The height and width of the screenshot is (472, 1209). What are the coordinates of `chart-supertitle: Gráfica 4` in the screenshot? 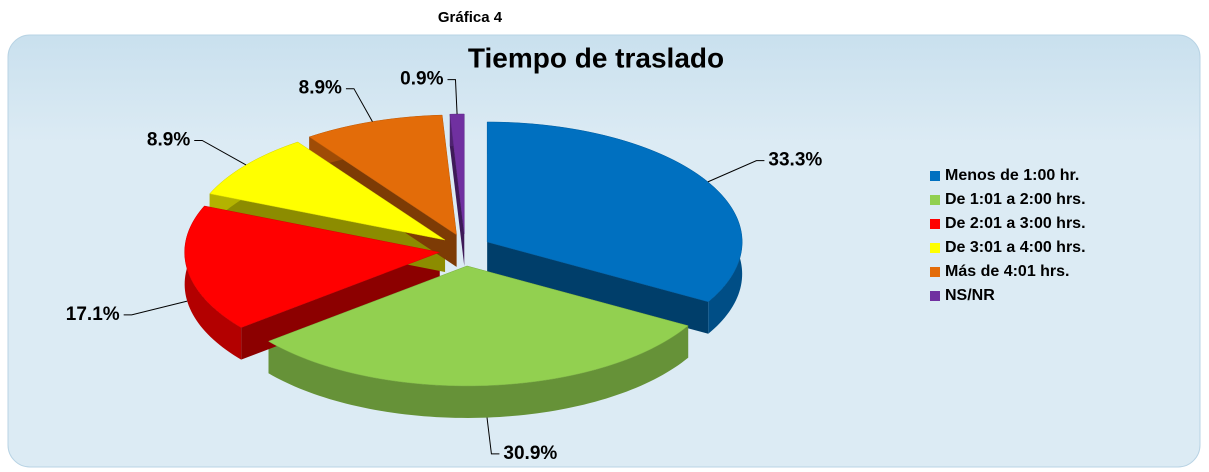 It's located at (470, 17).